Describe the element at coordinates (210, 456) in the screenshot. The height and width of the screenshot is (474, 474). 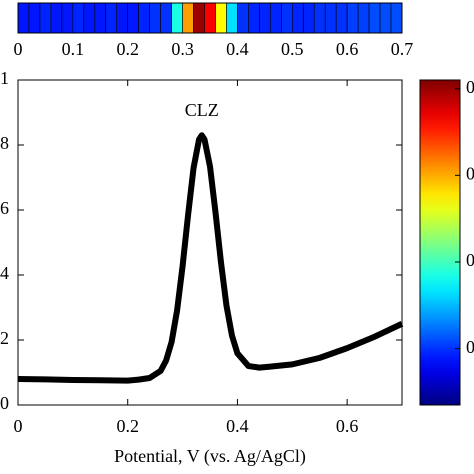
I see `x-axis-label: Potential, V (vs. Ag/AgCl)` at that location.